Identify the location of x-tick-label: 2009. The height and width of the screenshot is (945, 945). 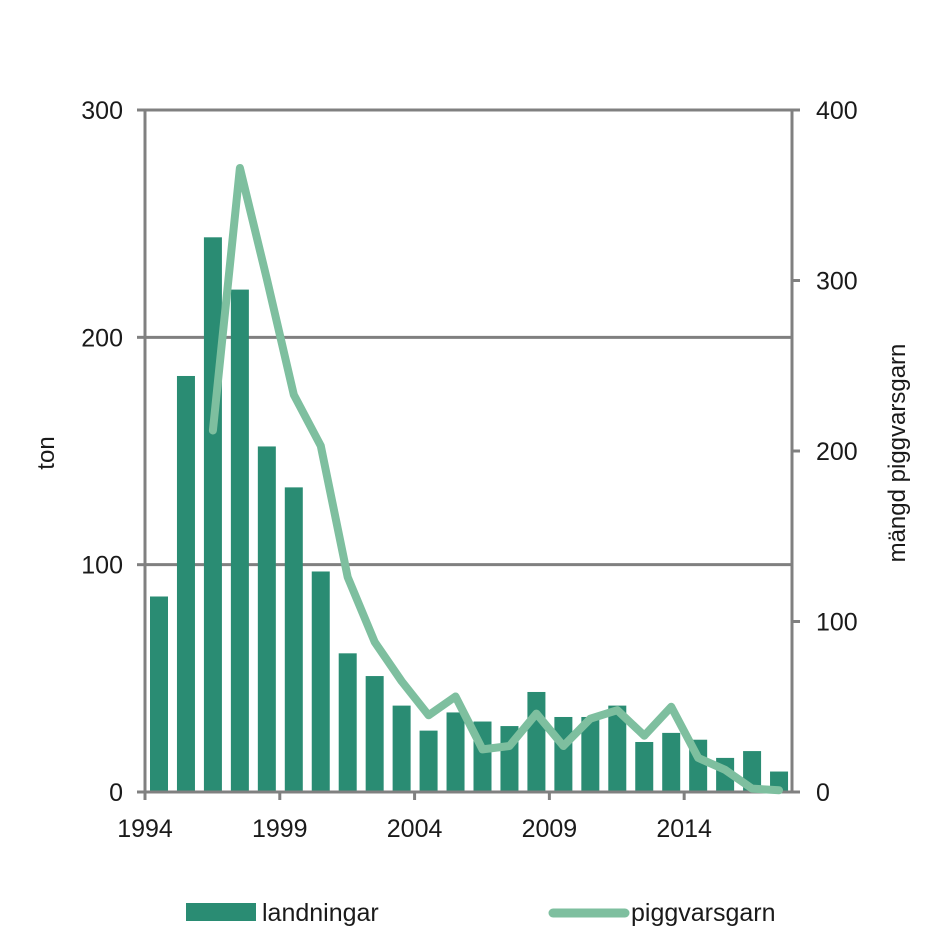
(550, 829).